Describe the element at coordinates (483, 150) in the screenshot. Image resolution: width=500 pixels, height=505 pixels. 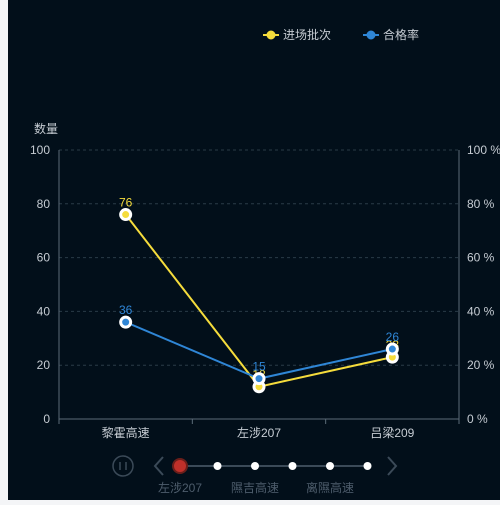
I see `y2-tick-label: 100 %` at that location.